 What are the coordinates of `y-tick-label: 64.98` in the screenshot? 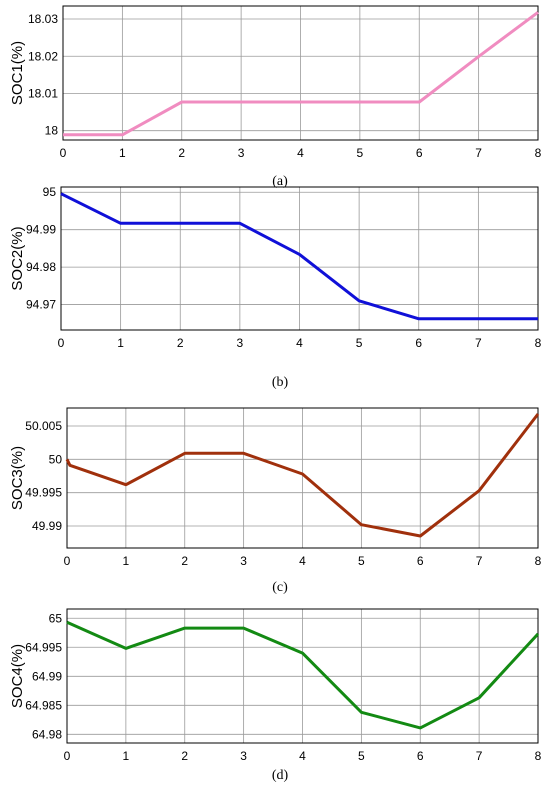 It's located at (47, 734).